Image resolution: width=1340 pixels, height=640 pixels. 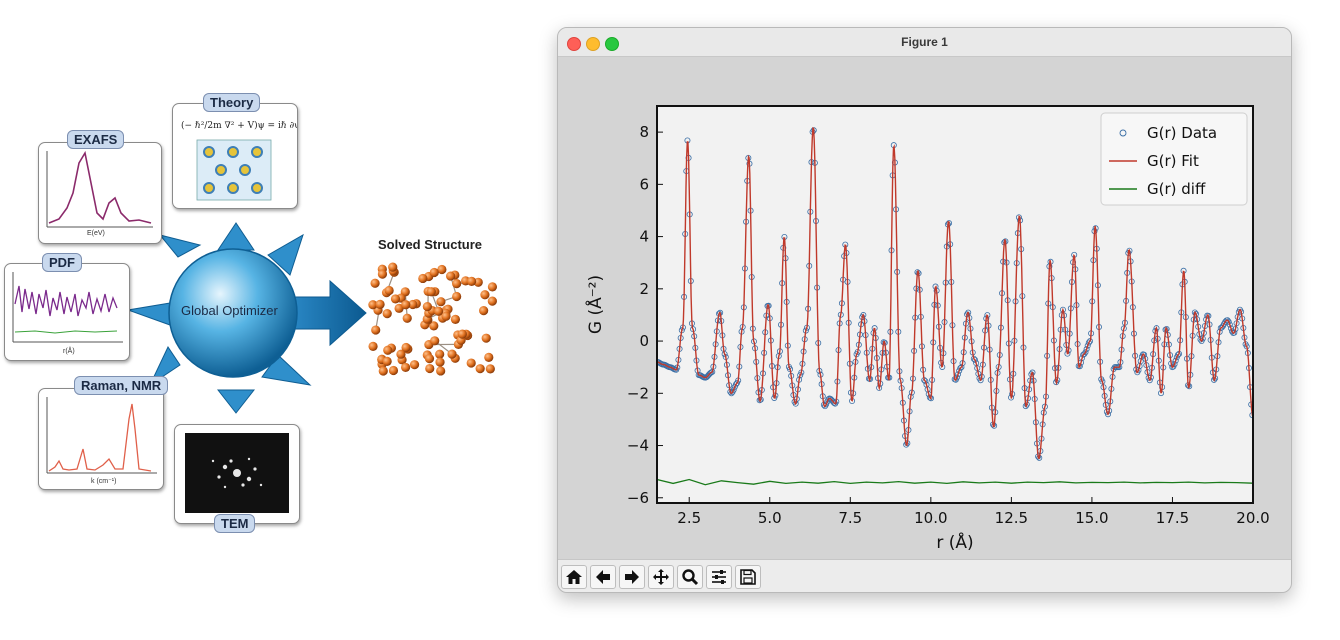 What do you see at coordinates (239, 125) in the screenshot?
I see `svg-text: (− ℏ²/2m ∇² + V)ψ = iℏ ∂ψ/∂t` at bounding box center [239, 125].